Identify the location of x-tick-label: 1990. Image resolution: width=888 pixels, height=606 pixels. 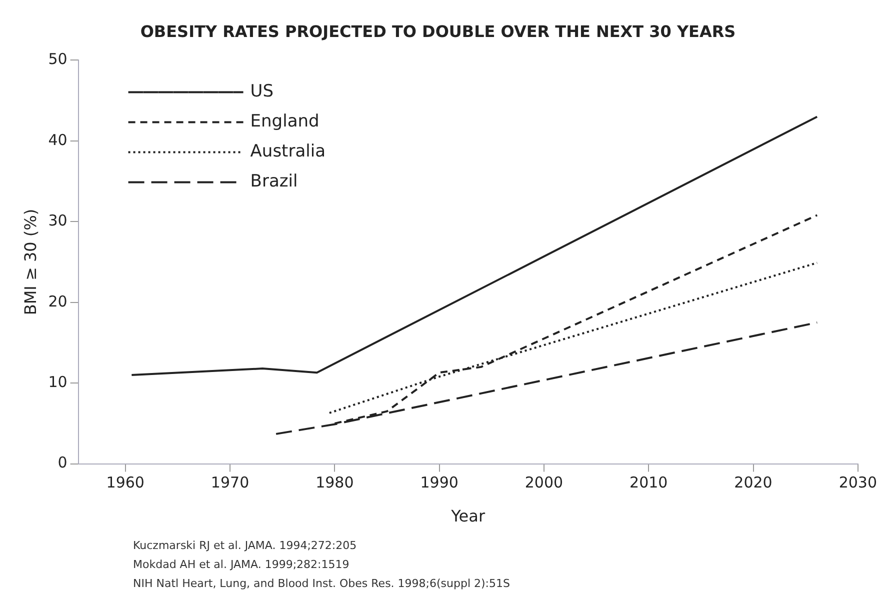
(439, 483).